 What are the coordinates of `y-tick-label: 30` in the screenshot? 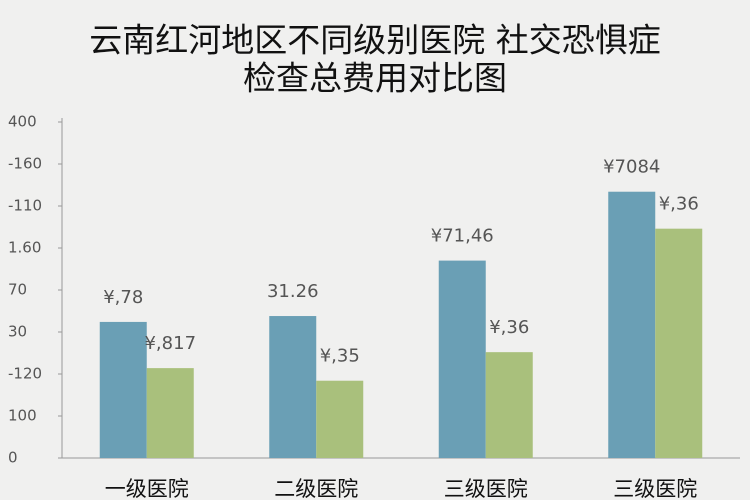 It's located at (17, 332).